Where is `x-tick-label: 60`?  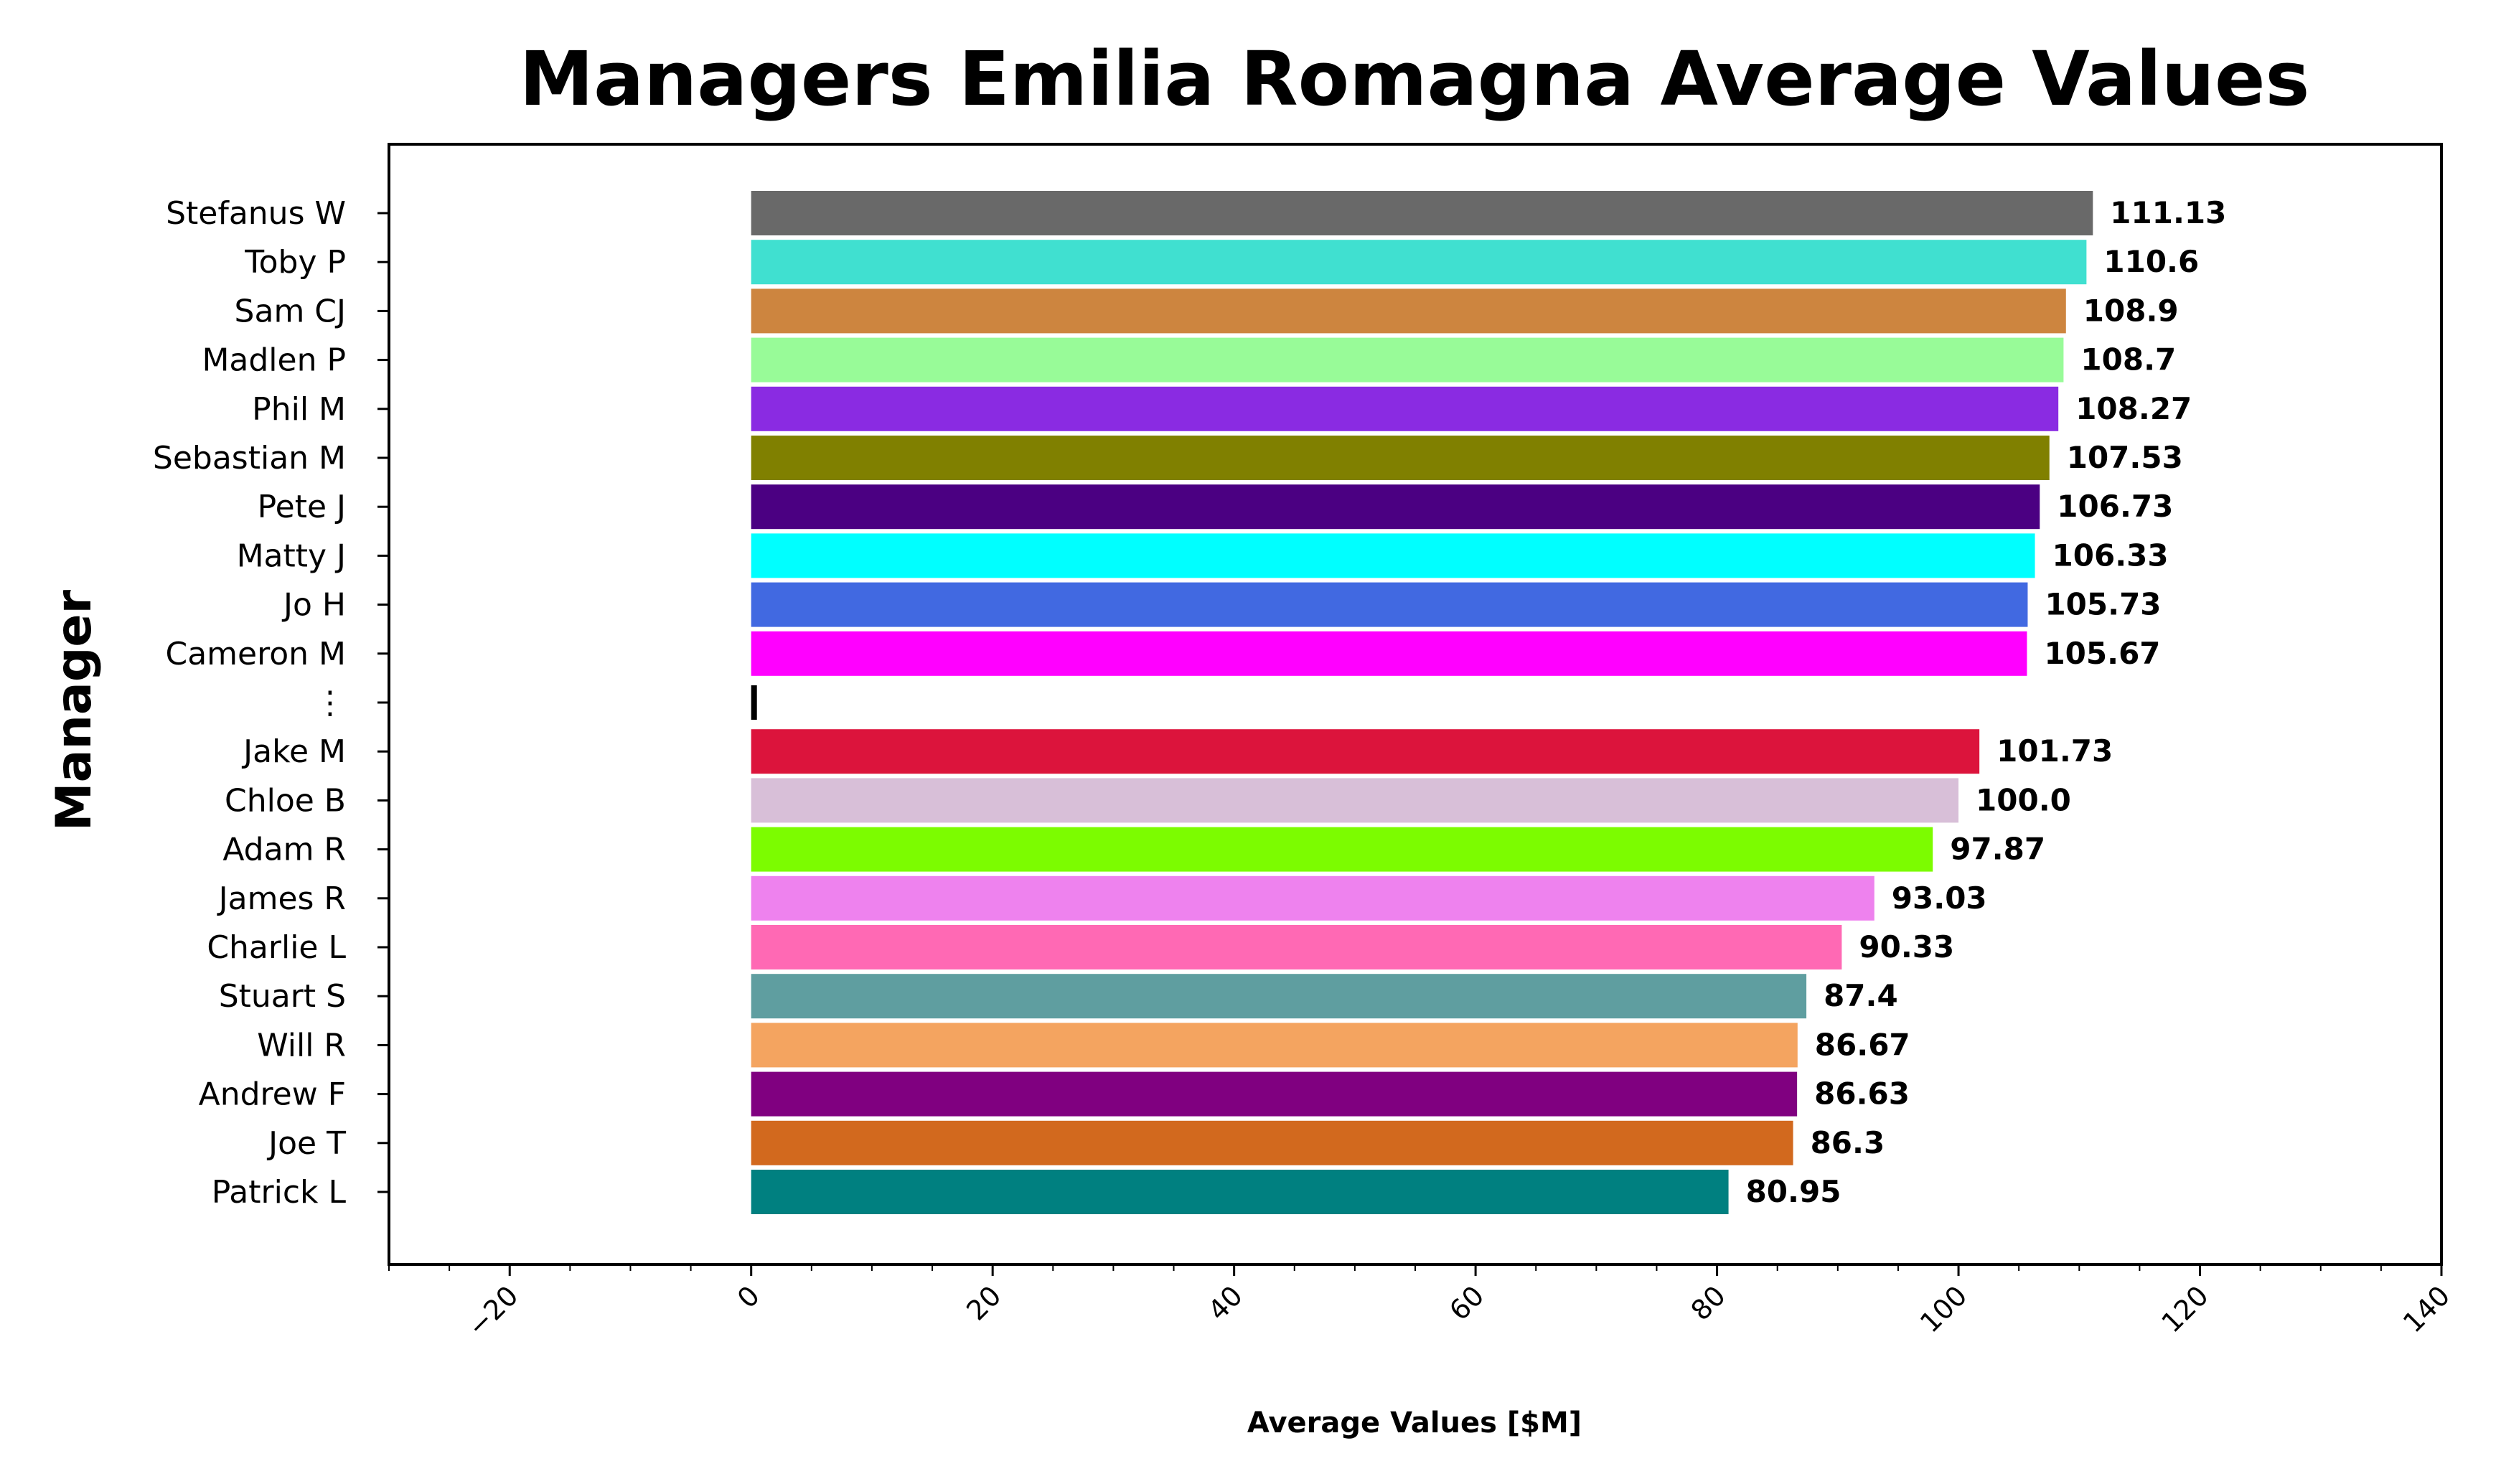 x-tick-label: 60 is located at coordinates (1466, 1302).